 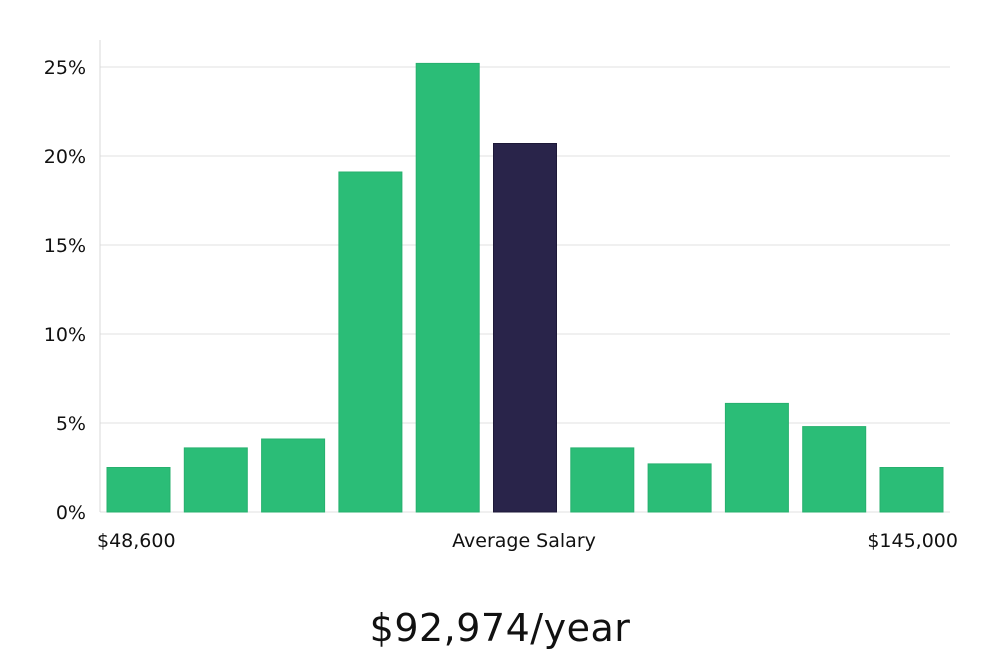 What do you see at coordinates (71, 424) in the screenshot?
I see `y-tick-label: 5%` at bounding box center [71, 424].